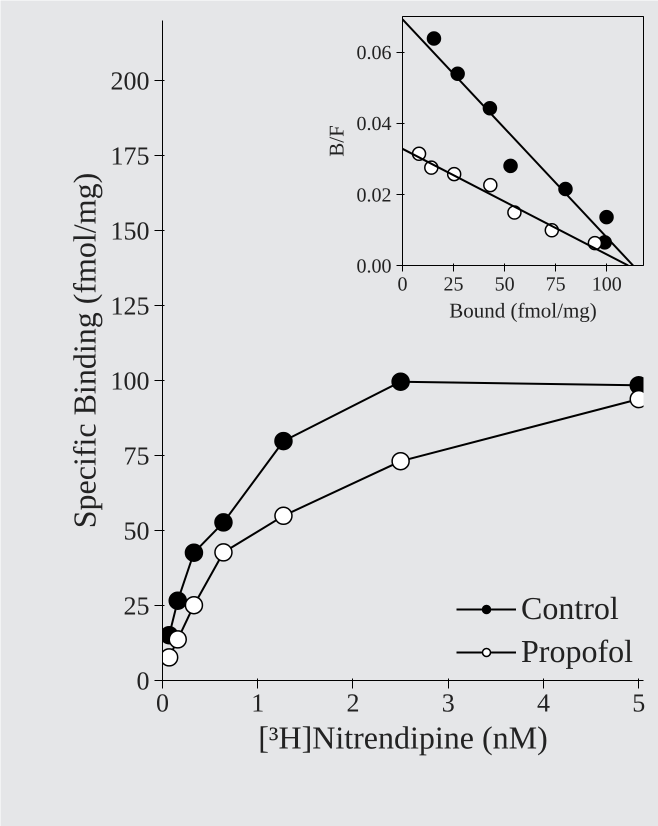  What do you see at coordinates (374, 53) in the screenshot?
I see `y-tick-label: 0.06` at bounding box center [374, 53].